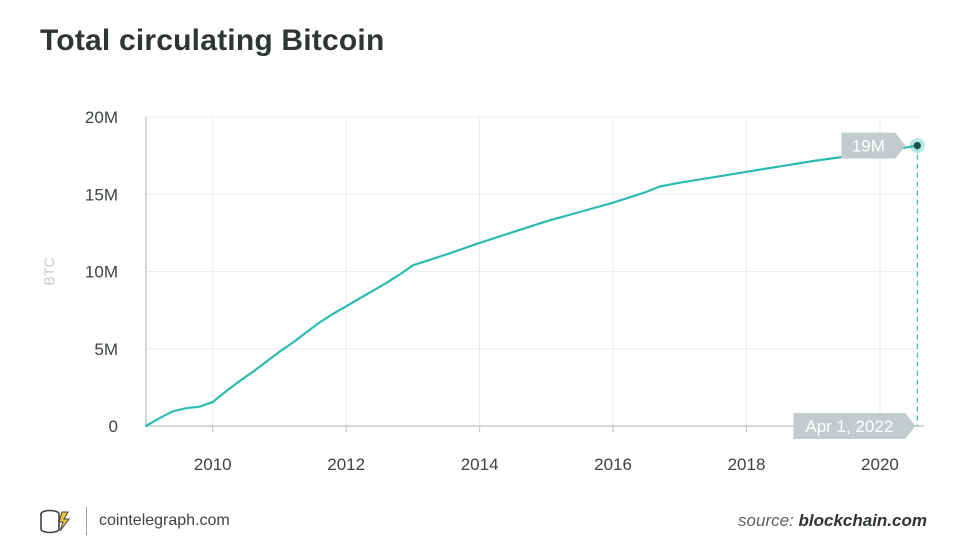  Describe the element at coordinates (747, 464) in the screenshot. I see `x-tick-label: 2018` at that location.